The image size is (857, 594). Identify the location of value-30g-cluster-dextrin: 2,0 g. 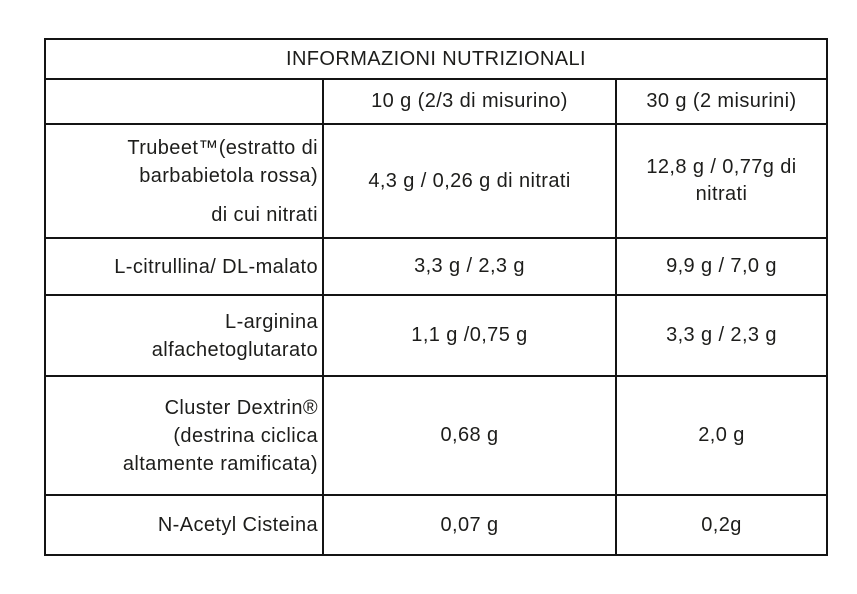
(721, 435).